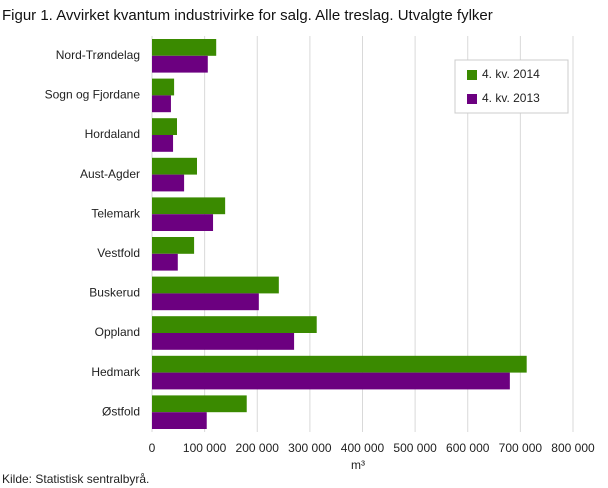 This screenshot has width=608, height=488. Describe the element at coordinates (205, 448) in the screenshot. I see `x-tick-label: 100 000` at that location.